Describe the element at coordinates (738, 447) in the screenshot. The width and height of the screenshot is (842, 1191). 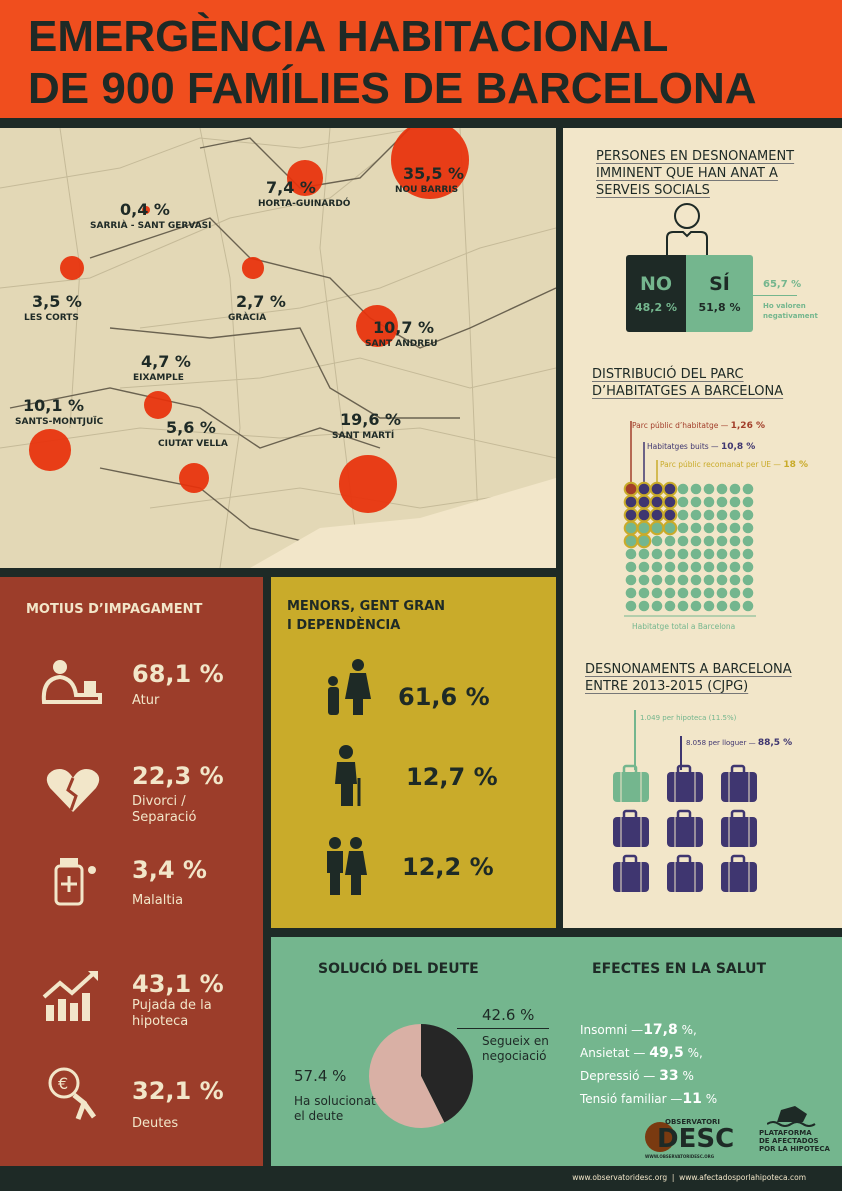
I see `legend-buits-pct: 10,8 %` at that location.